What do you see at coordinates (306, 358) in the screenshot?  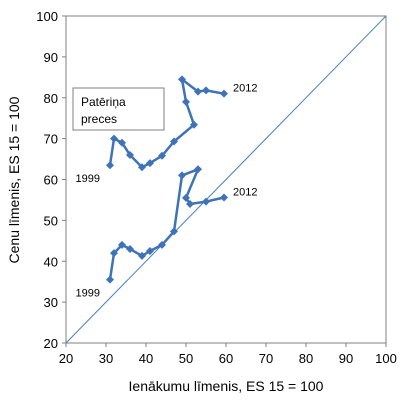 I see `x-tick-label: 80` at bounding box center [306, 358].